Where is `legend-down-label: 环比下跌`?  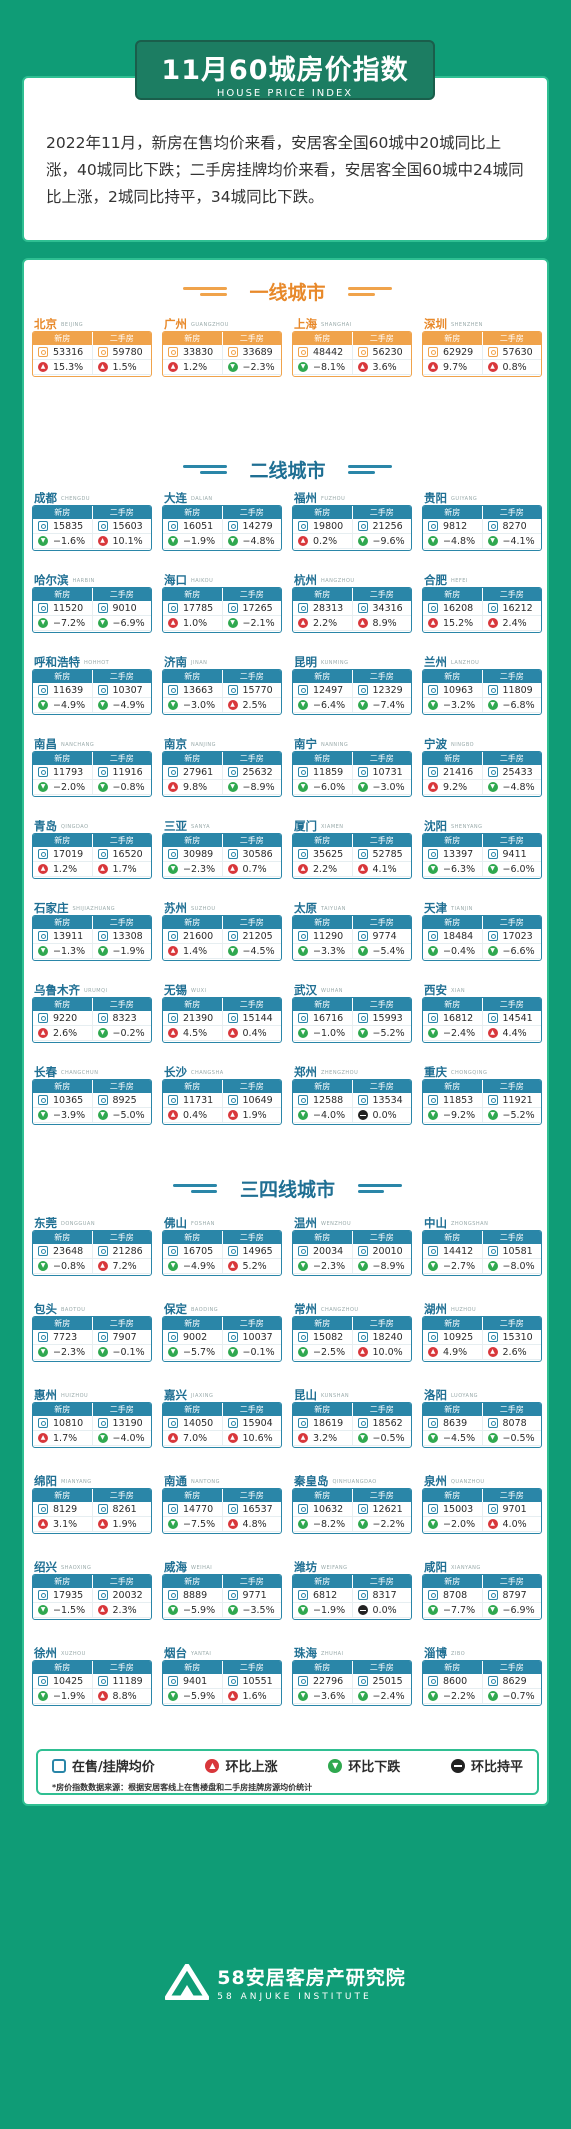 legend-down-label: 环比下跌 is located at coordinates (374, 1767).